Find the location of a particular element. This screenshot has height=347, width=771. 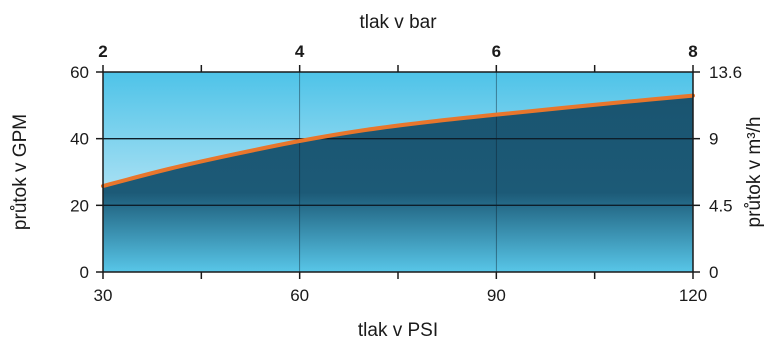

right-tick-label: 4.5 is located at coordinates (721, 205).